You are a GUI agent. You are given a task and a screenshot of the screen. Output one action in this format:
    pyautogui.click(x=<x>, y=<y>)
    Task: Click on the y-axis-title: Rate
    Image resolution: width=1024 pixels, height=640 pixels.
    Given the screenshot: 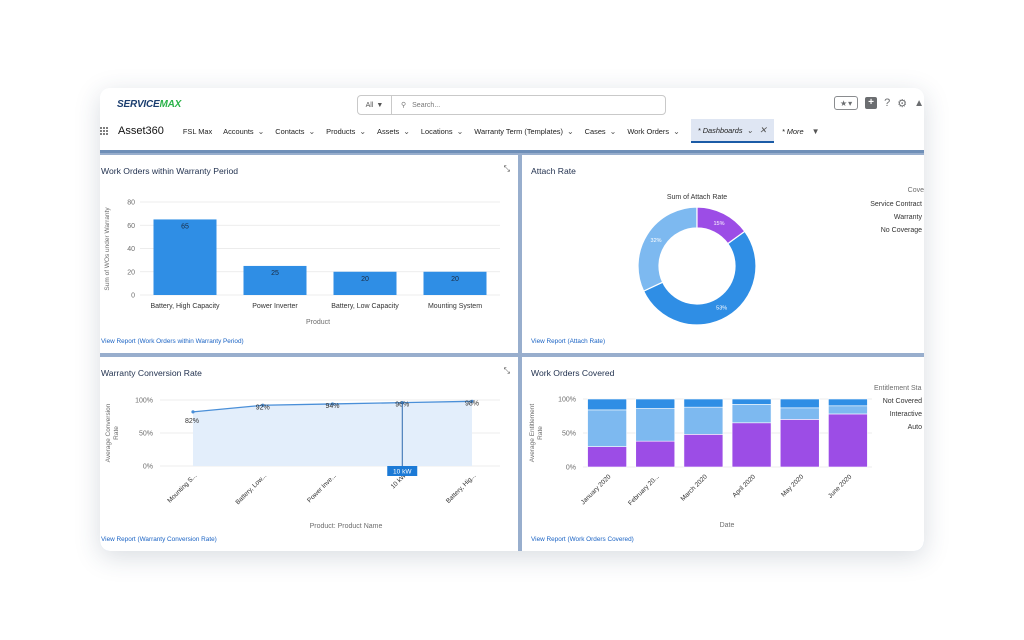 What is the action you would take?
    pyautogui.click(x=116, y=433)
    